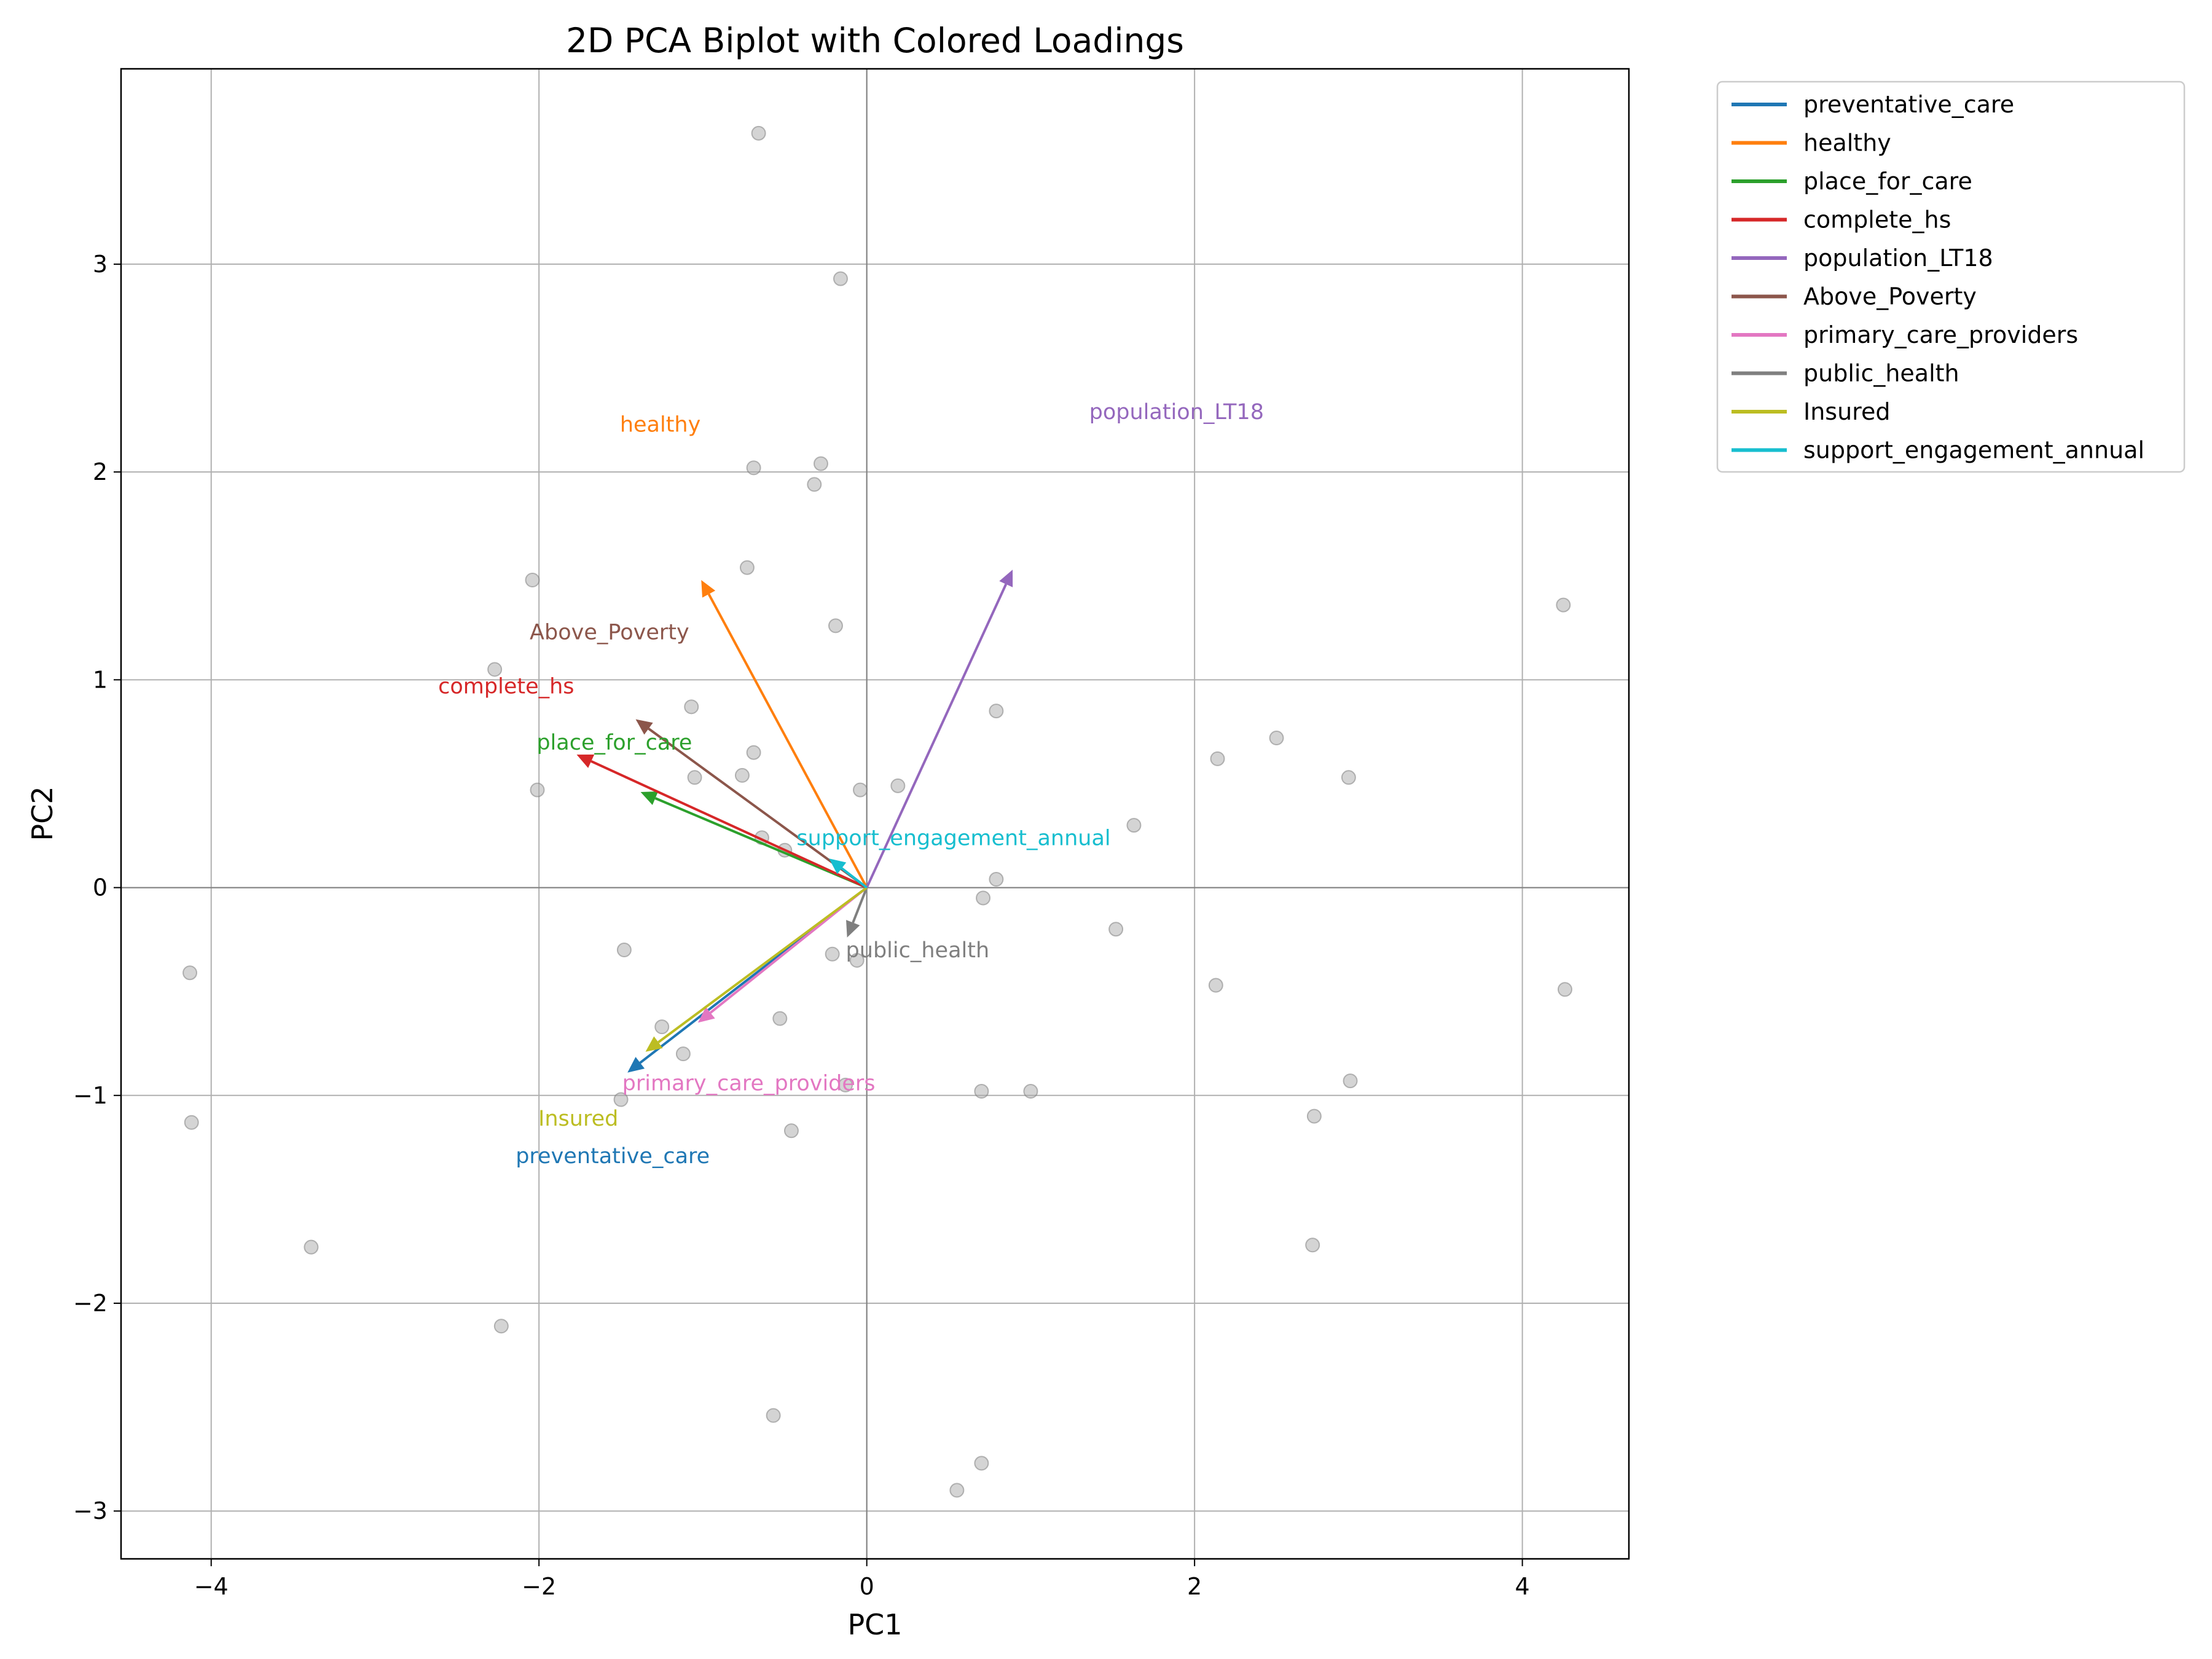 This screenshot has height=1659, width=2212. What do you see at coordinates (953, 838) in the screenshot?
I see `loading-label-support_engagement_annual: support_engagement_annual` at bounding box center [953, 838].